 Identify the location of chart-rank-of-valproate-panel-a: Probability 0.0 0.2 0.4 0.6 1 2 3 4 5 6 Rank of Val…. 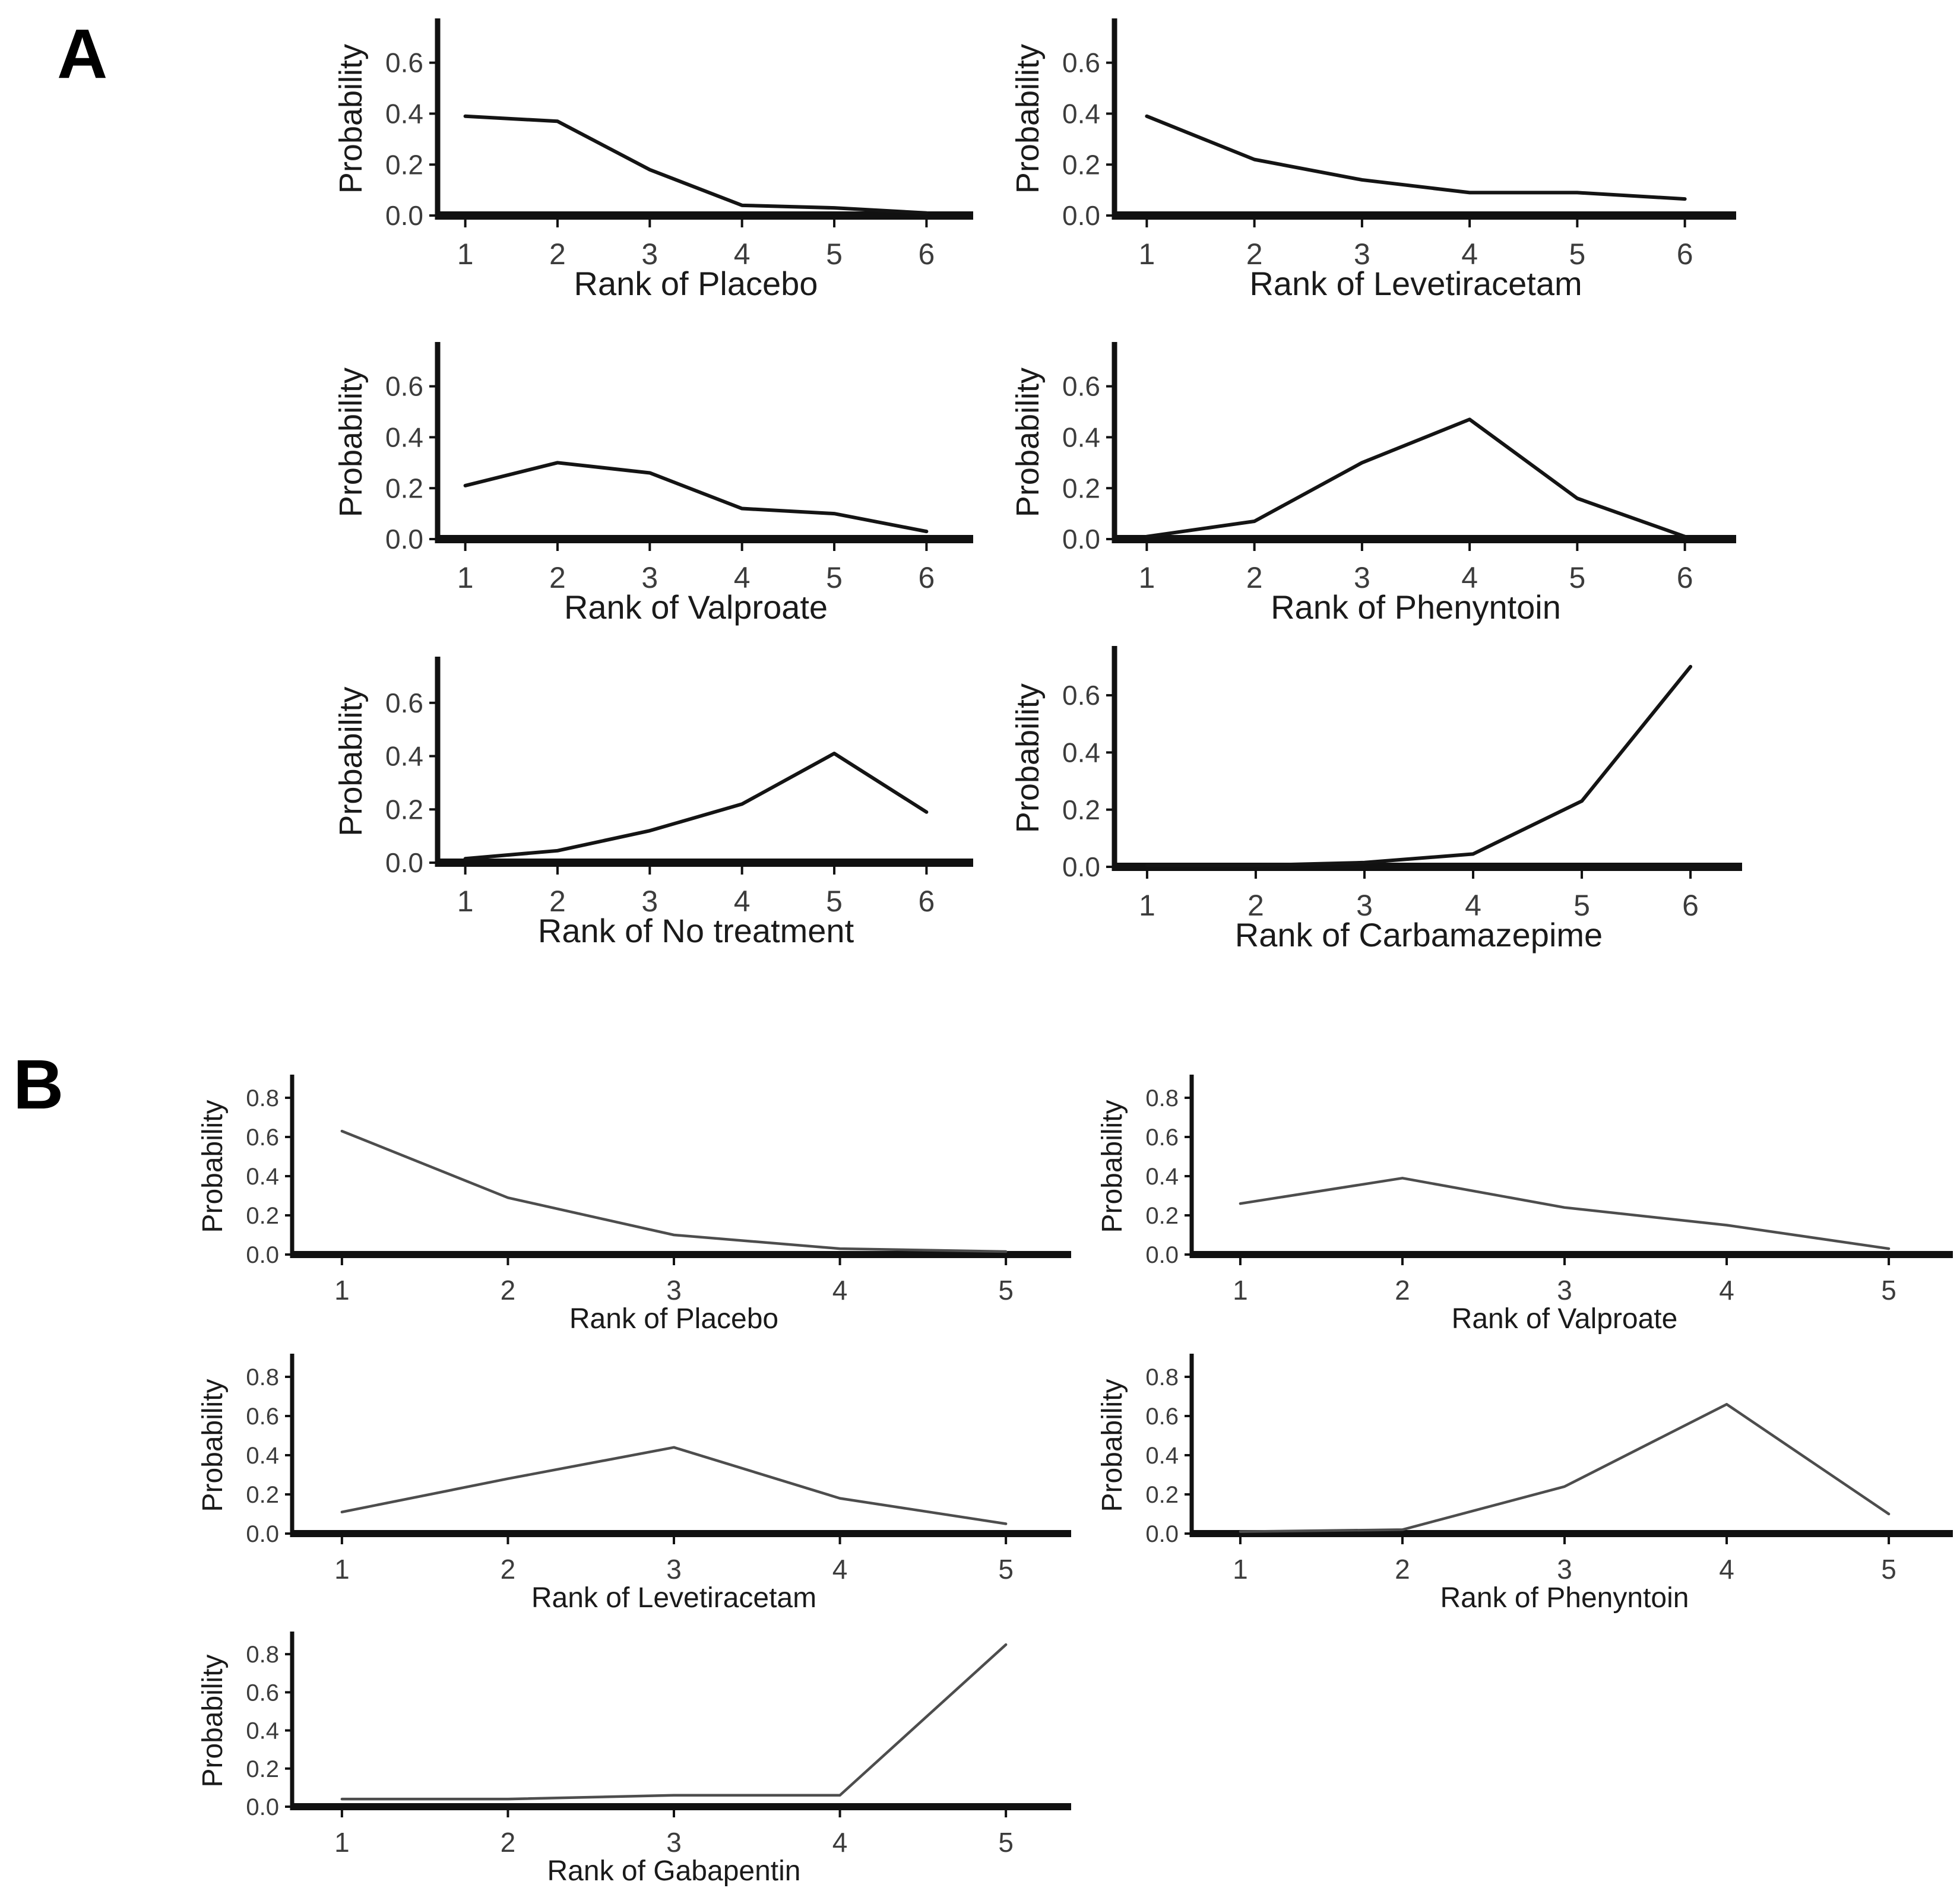
(655, 481).